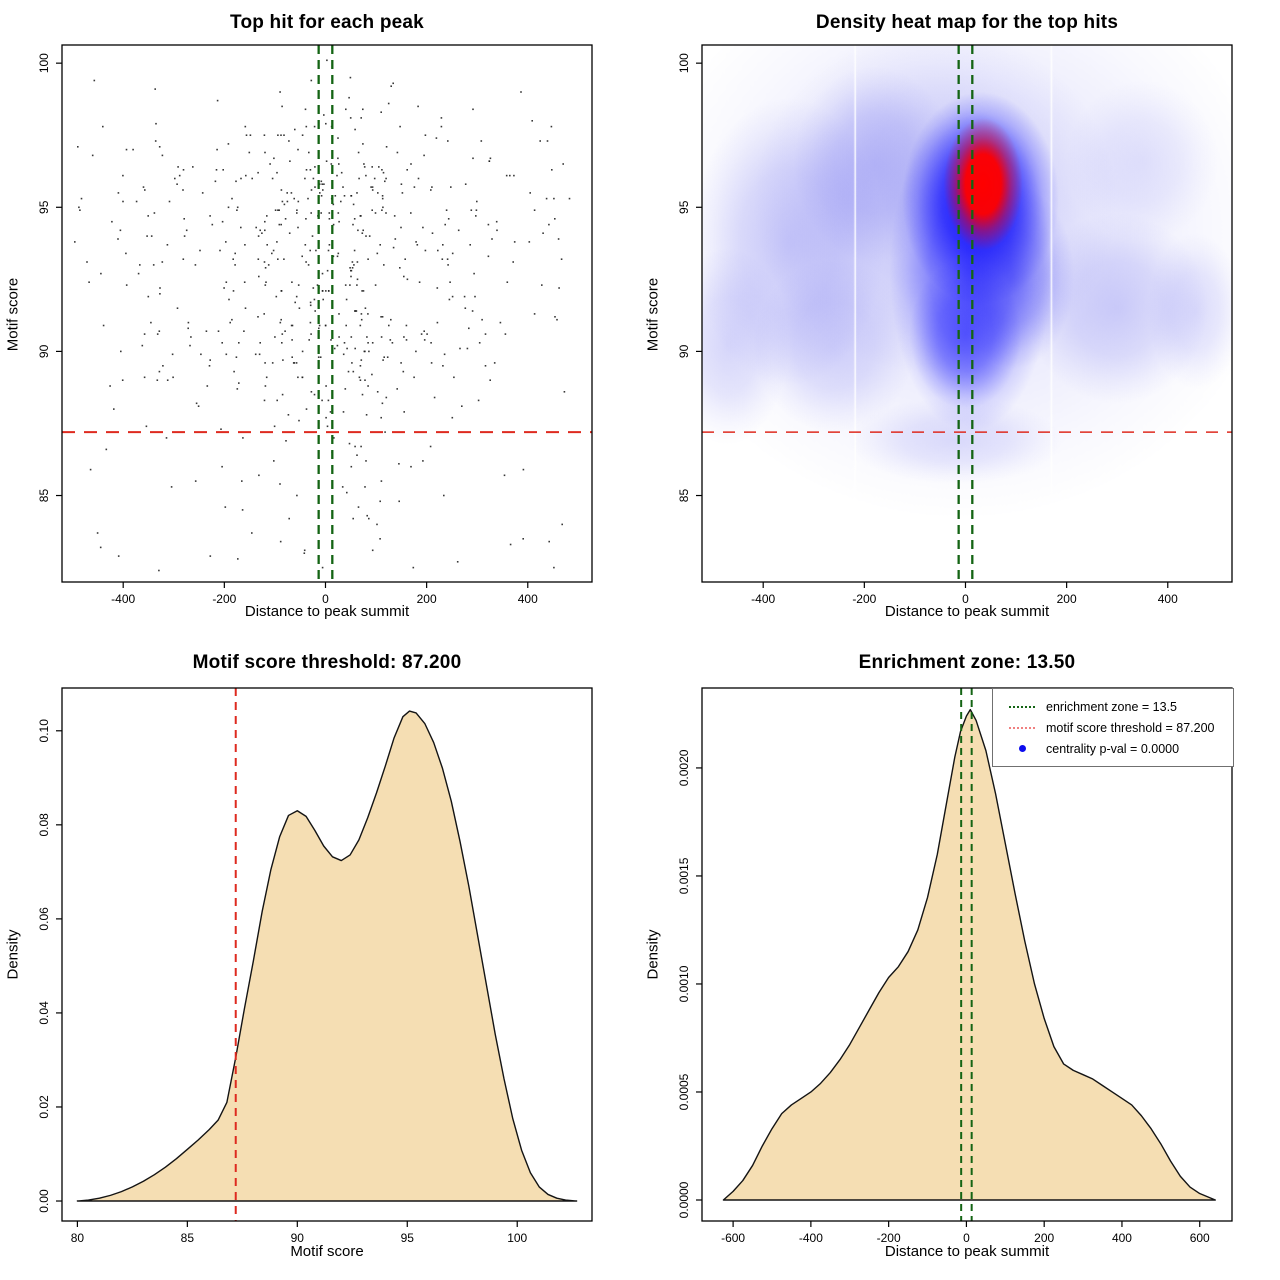 The height and width of the screenshot is (1280, 1280). Describe the element at coordinates (1200, 1238) in the screenshot. I see `x-tick-label: 600` at that location.